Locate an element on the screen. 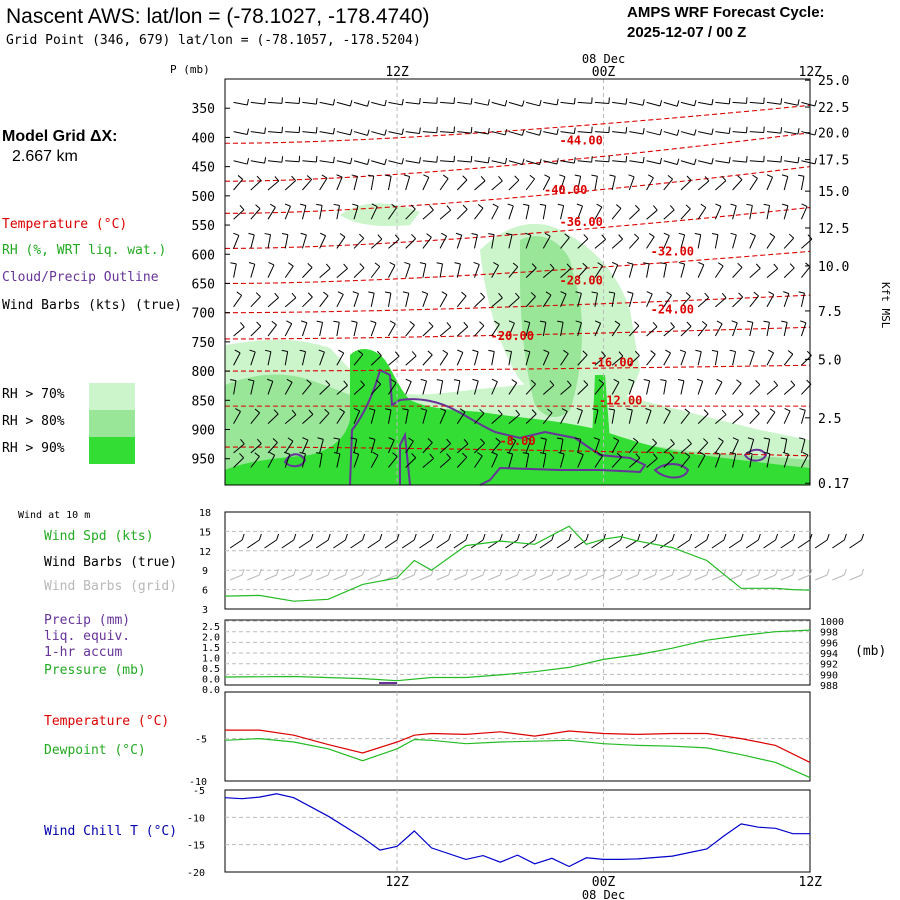 This screenshot has height=900, width=900. panel3-frame is located at coordinates (517, 652).